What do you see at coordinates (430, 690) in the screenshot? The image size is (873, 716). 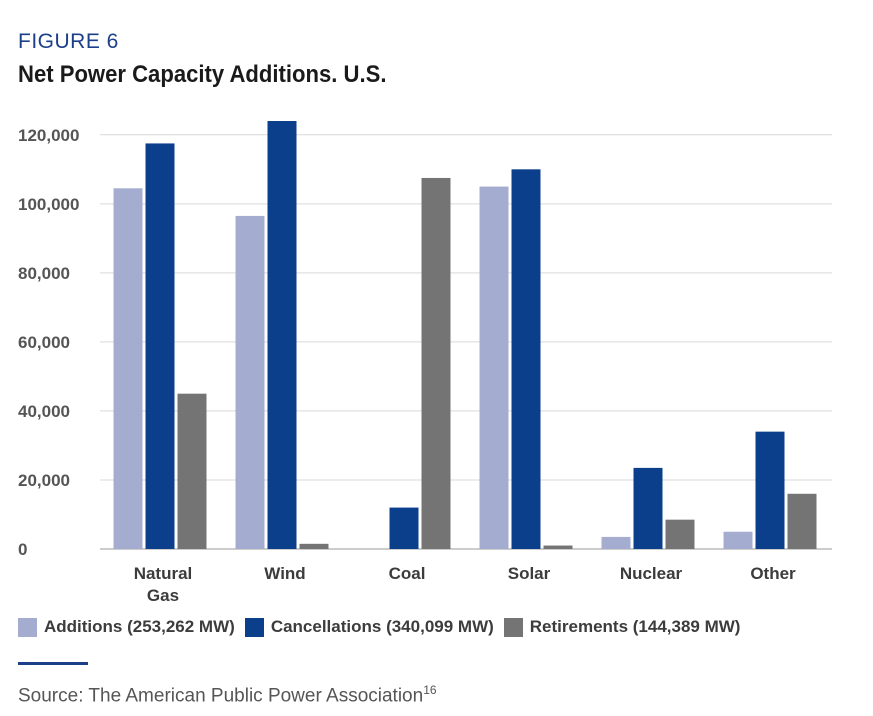 I see `source-footnote: 16` at bounding box center [430, 690].